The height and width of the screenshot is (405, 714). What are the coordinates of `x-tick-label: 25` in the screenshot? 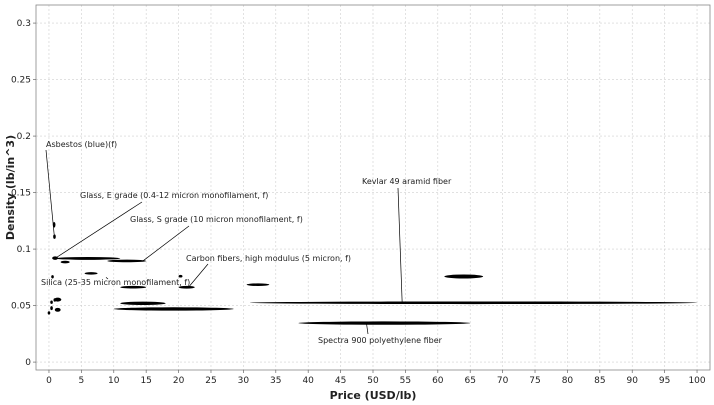 It's located at (210, 381).